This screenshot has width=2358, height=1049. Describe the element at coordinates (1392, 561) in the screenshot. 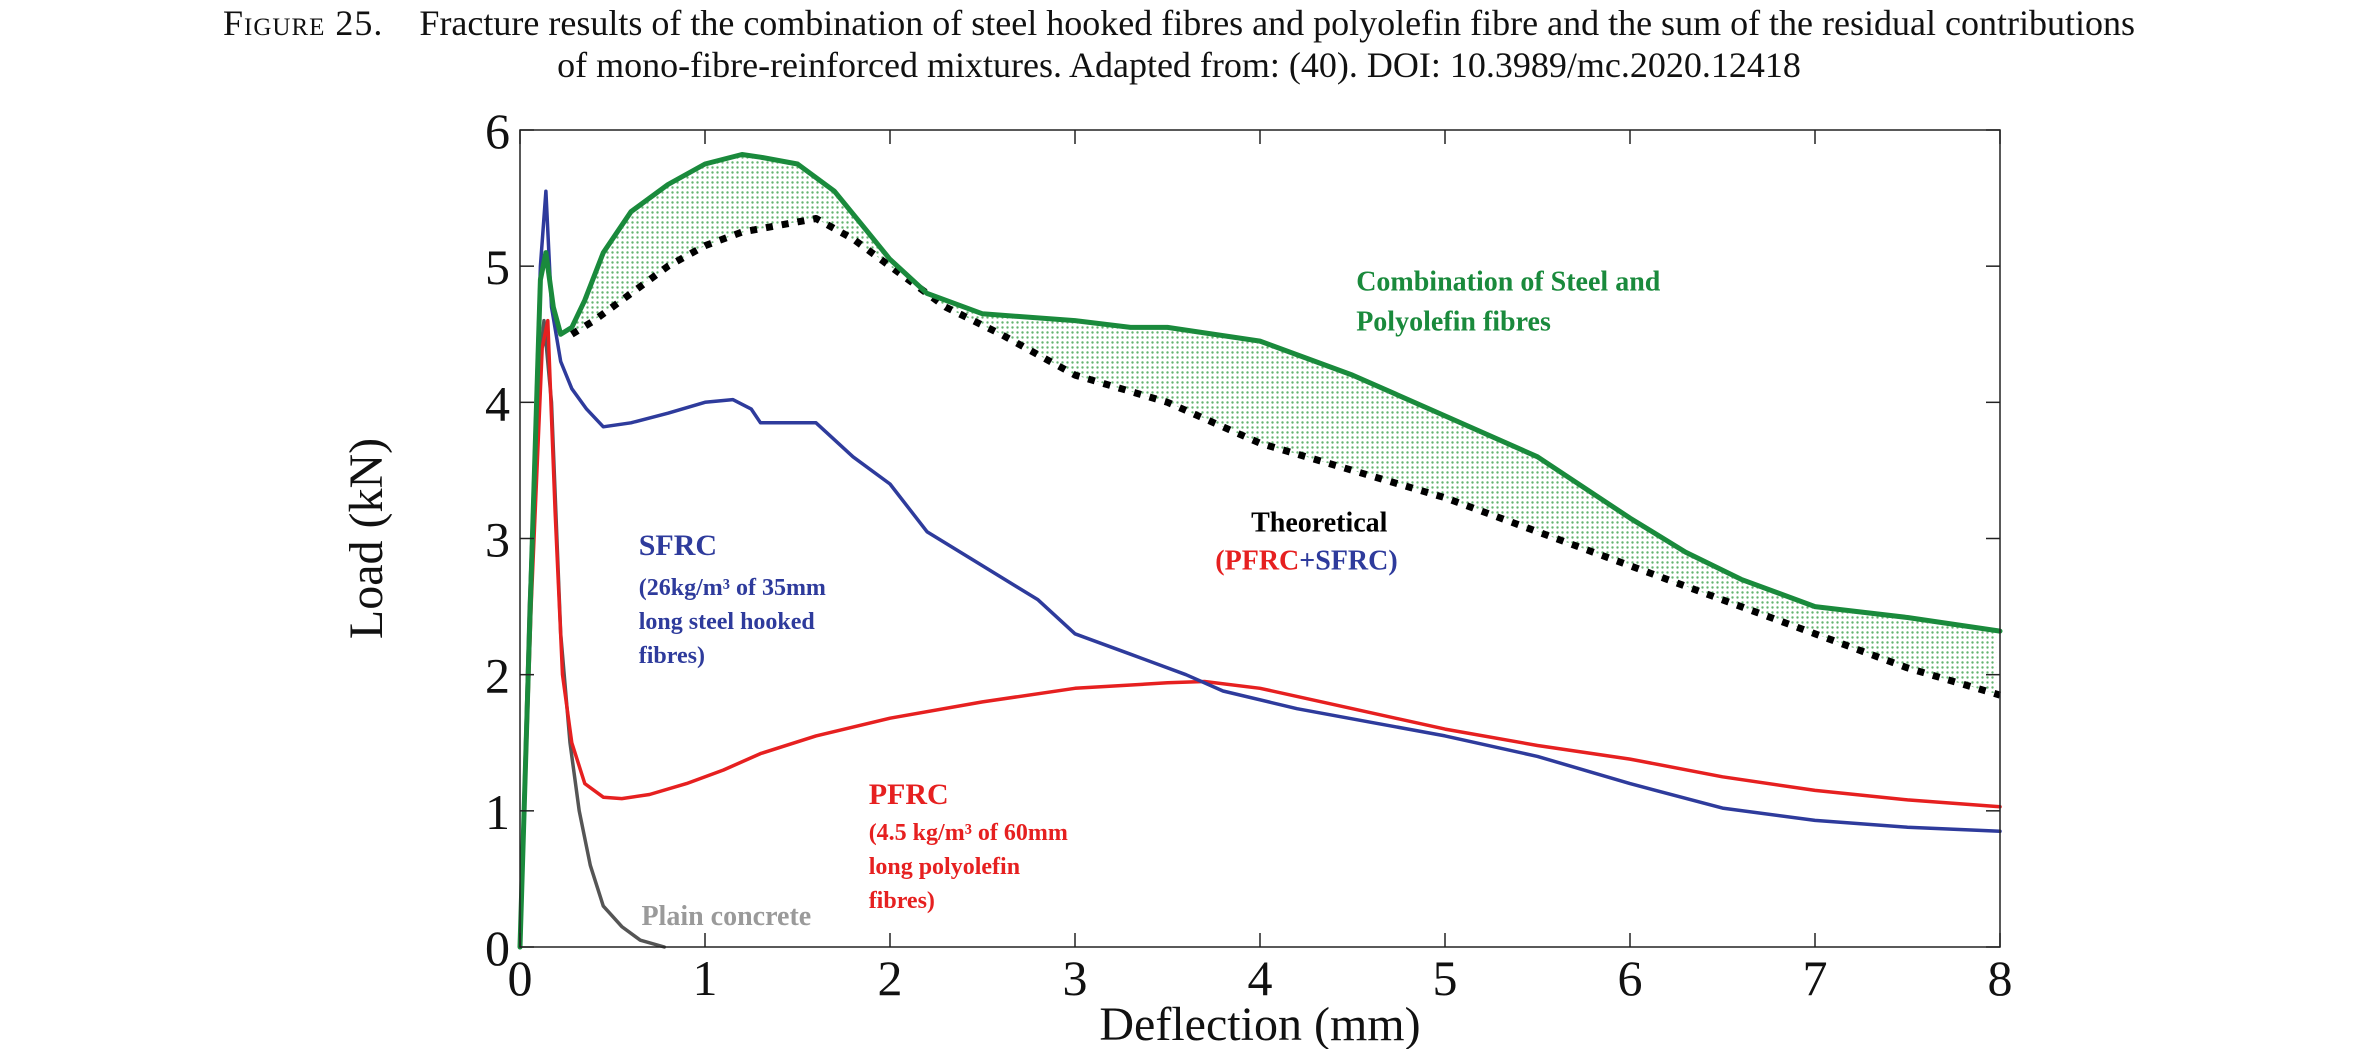

I see `theoretical-close: )` at that location.